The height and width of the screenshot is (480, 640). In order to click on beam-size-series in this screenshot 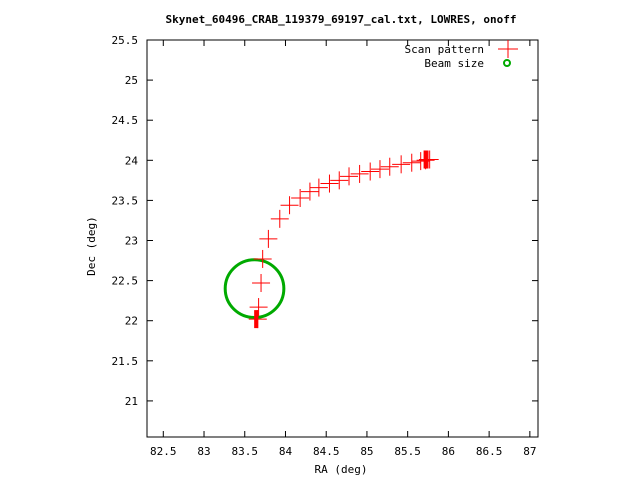, I will do `click(254, 288)`.